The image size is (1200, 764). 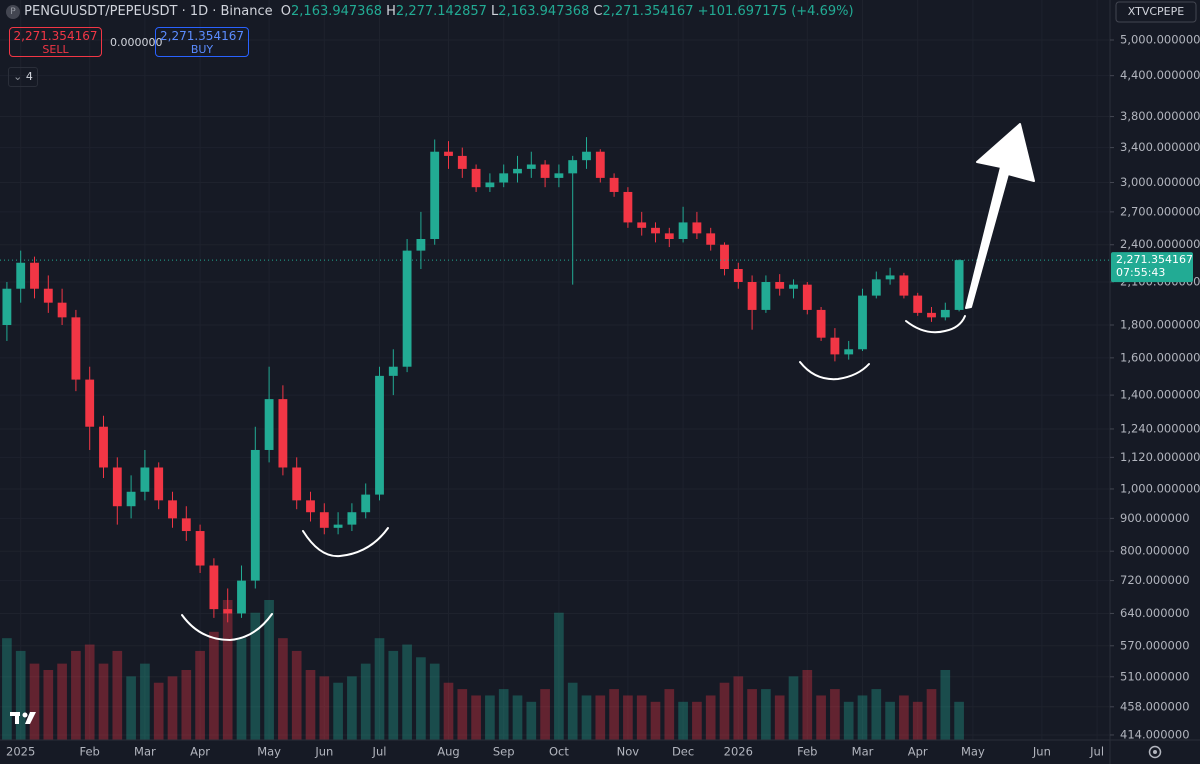 What do you see at coordinates (448, 752) in the screenshot?
I see `x-tick-label: Aug` at bounding box center [448, 752].